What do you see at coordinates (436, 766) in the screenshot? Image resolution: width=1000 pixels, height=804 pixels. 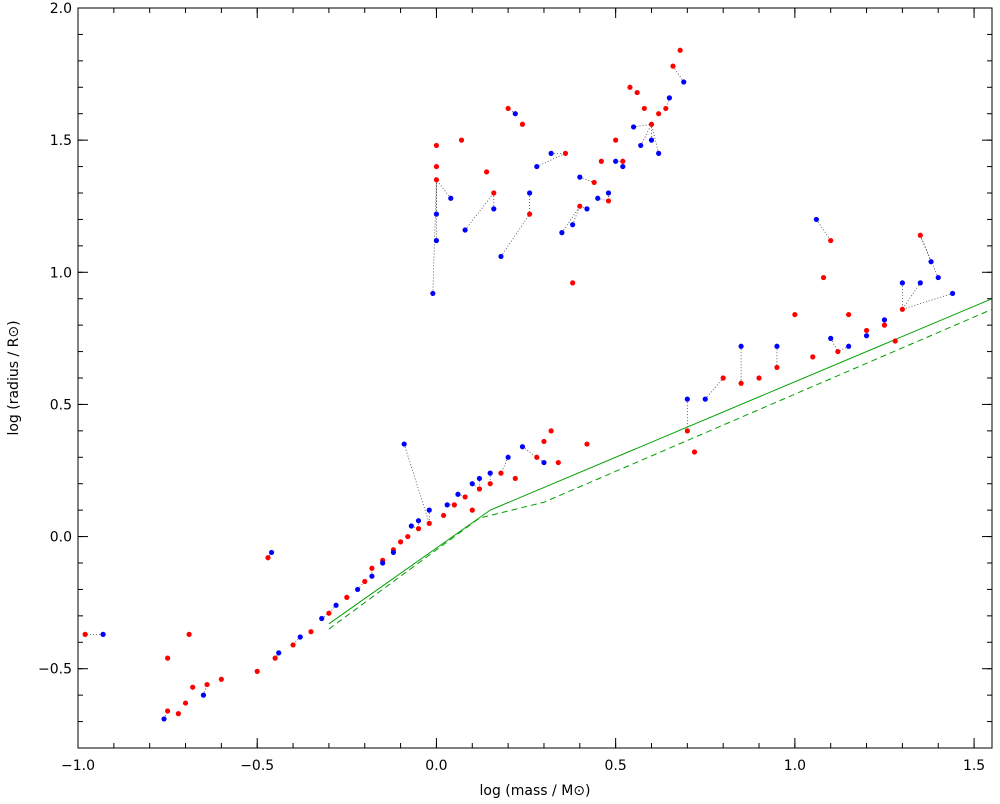 I see `x-tick-label: 0.0` at bounding box center [436, 766].